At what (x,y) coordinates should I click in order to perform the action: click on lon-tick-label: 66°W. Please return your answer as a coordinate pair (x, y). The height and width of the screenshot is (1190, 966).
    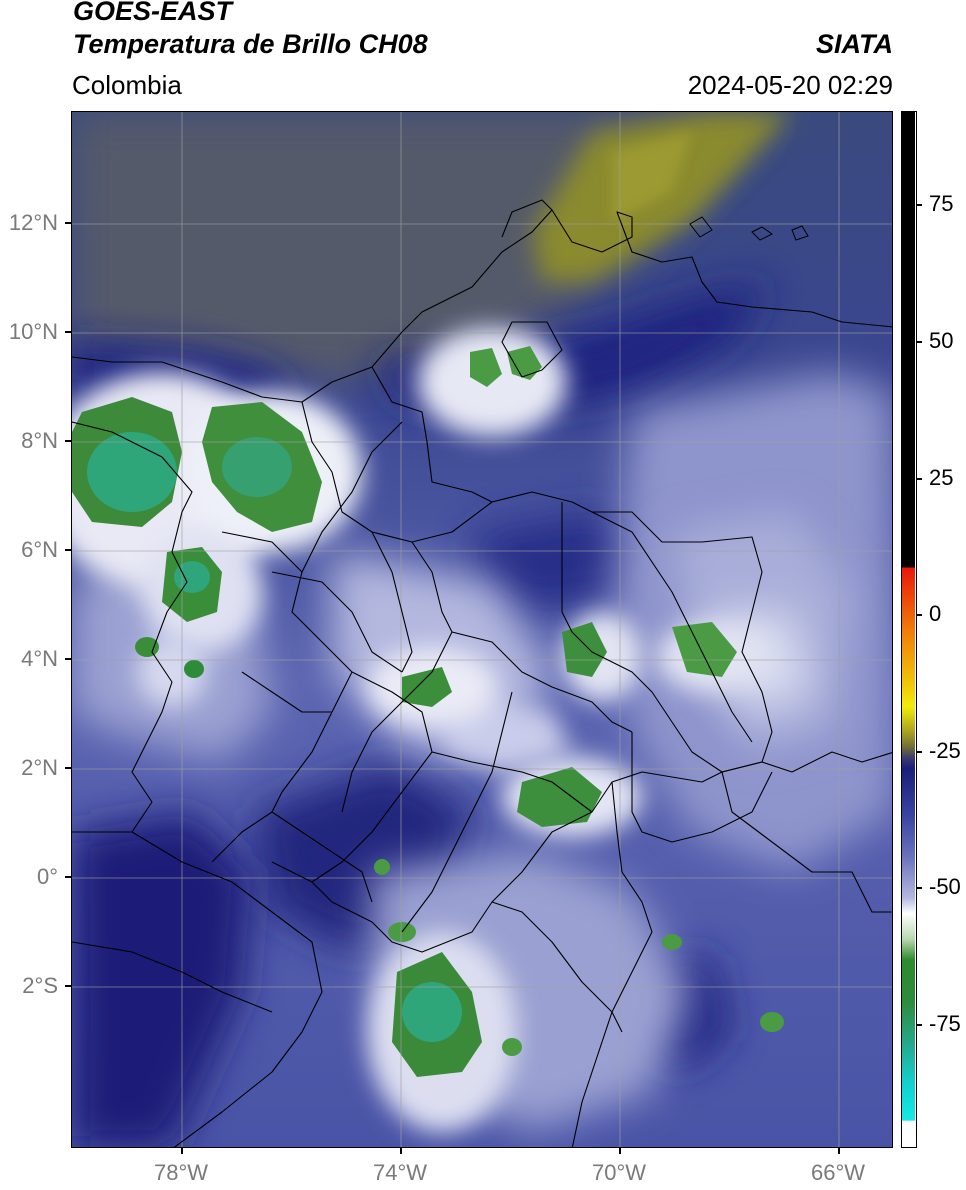
    Looking at the image, I should click on (838, 1172).